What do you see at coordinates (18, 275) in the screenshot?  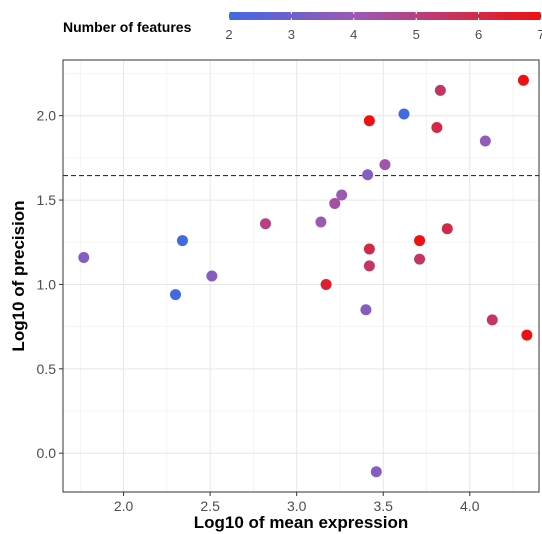 I see `y-axis-title: Log10 of precision` at bounding box center [18, 275].